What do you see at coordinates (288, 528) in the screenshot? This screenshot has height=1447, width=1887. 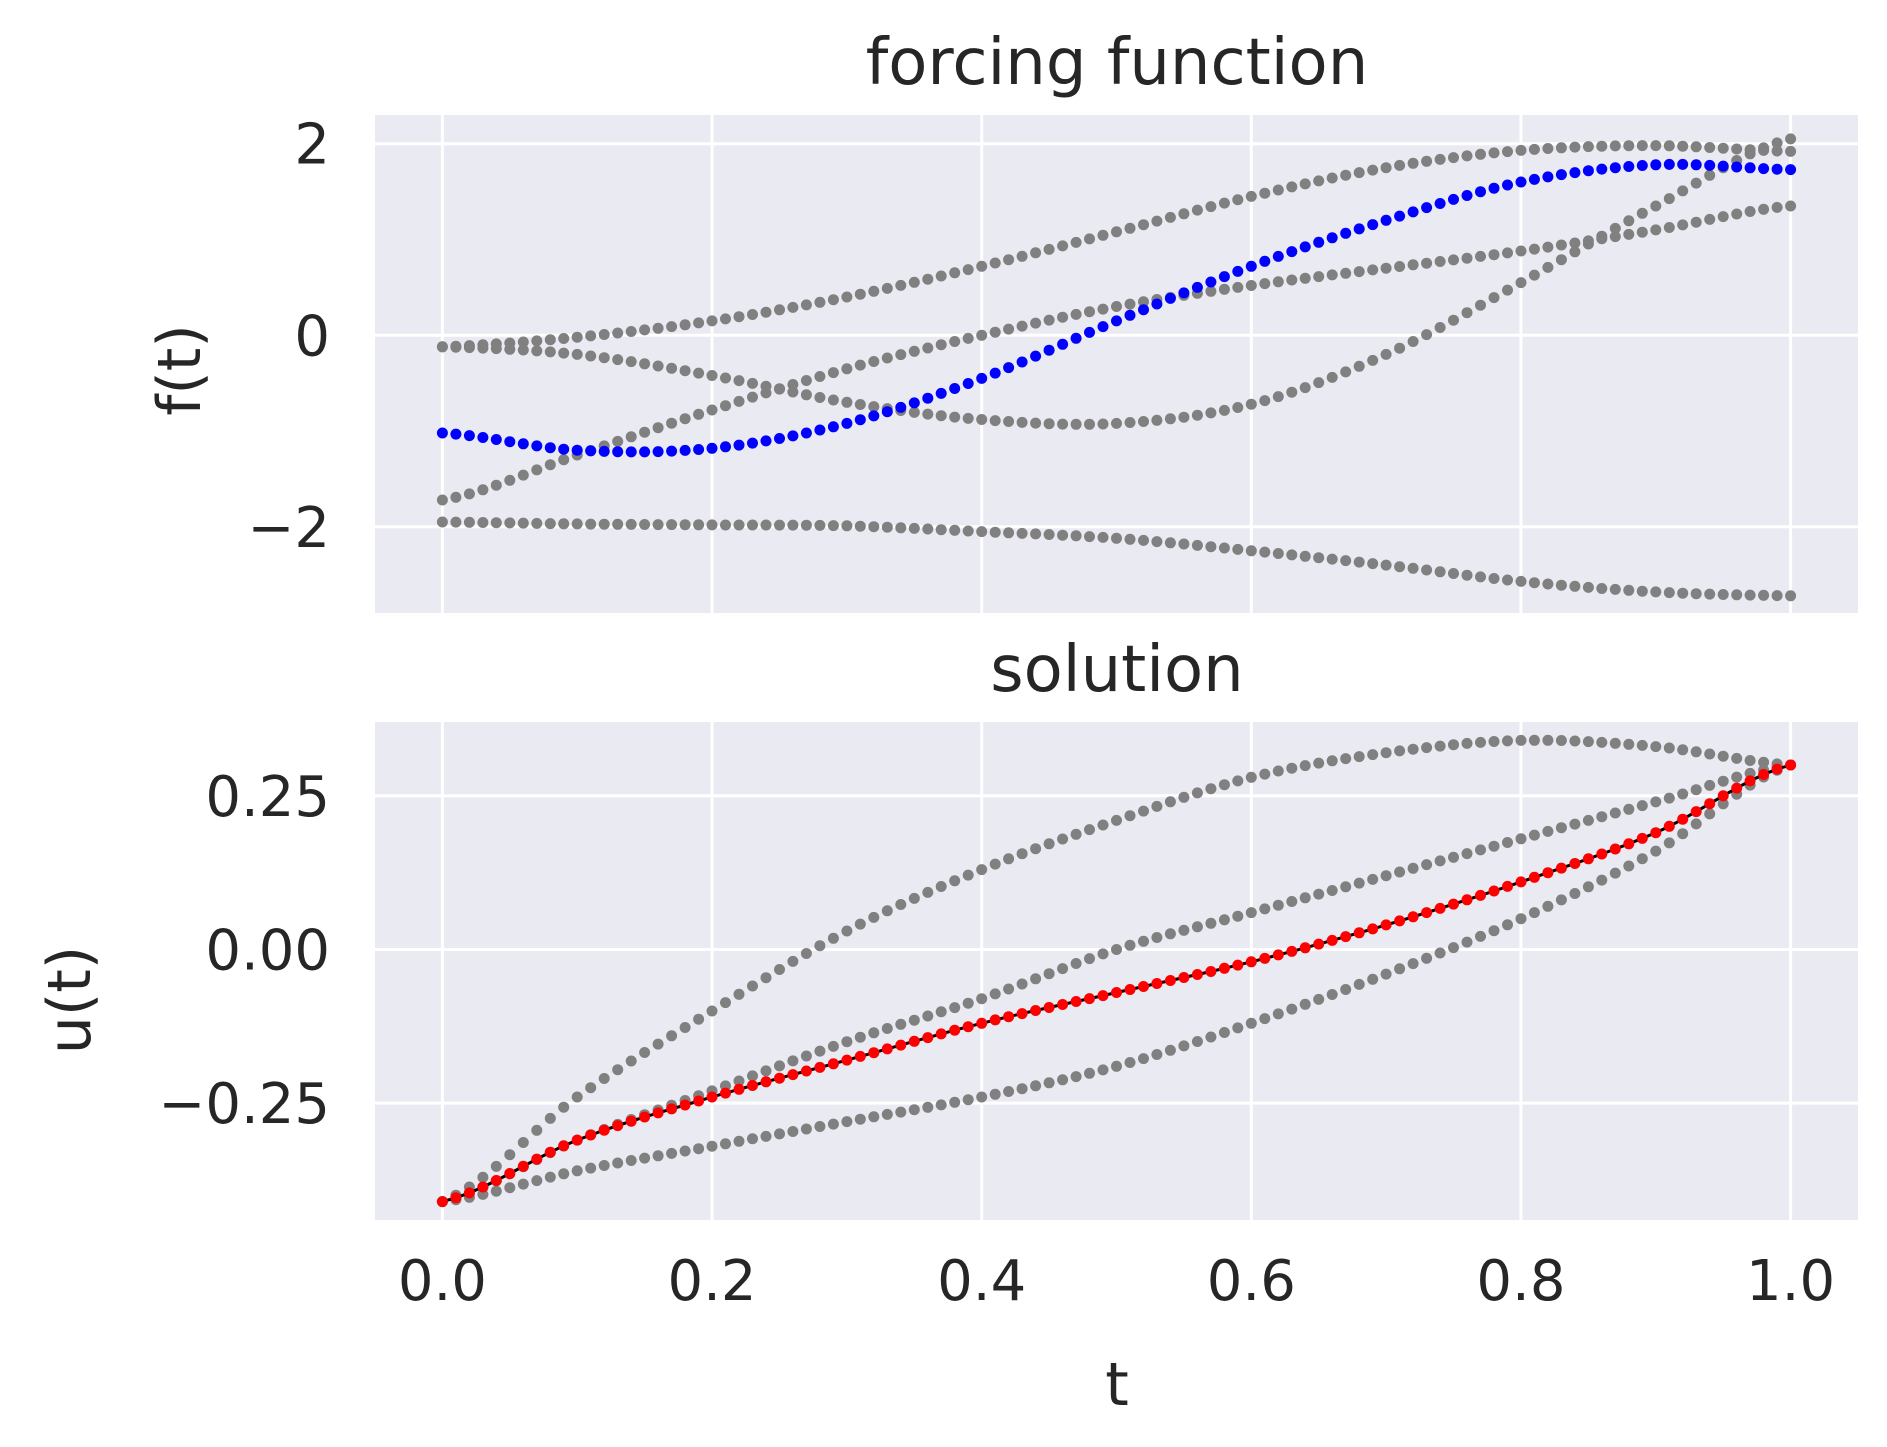 I see `y-tick-label: −2` at bounding box center [288, 528].